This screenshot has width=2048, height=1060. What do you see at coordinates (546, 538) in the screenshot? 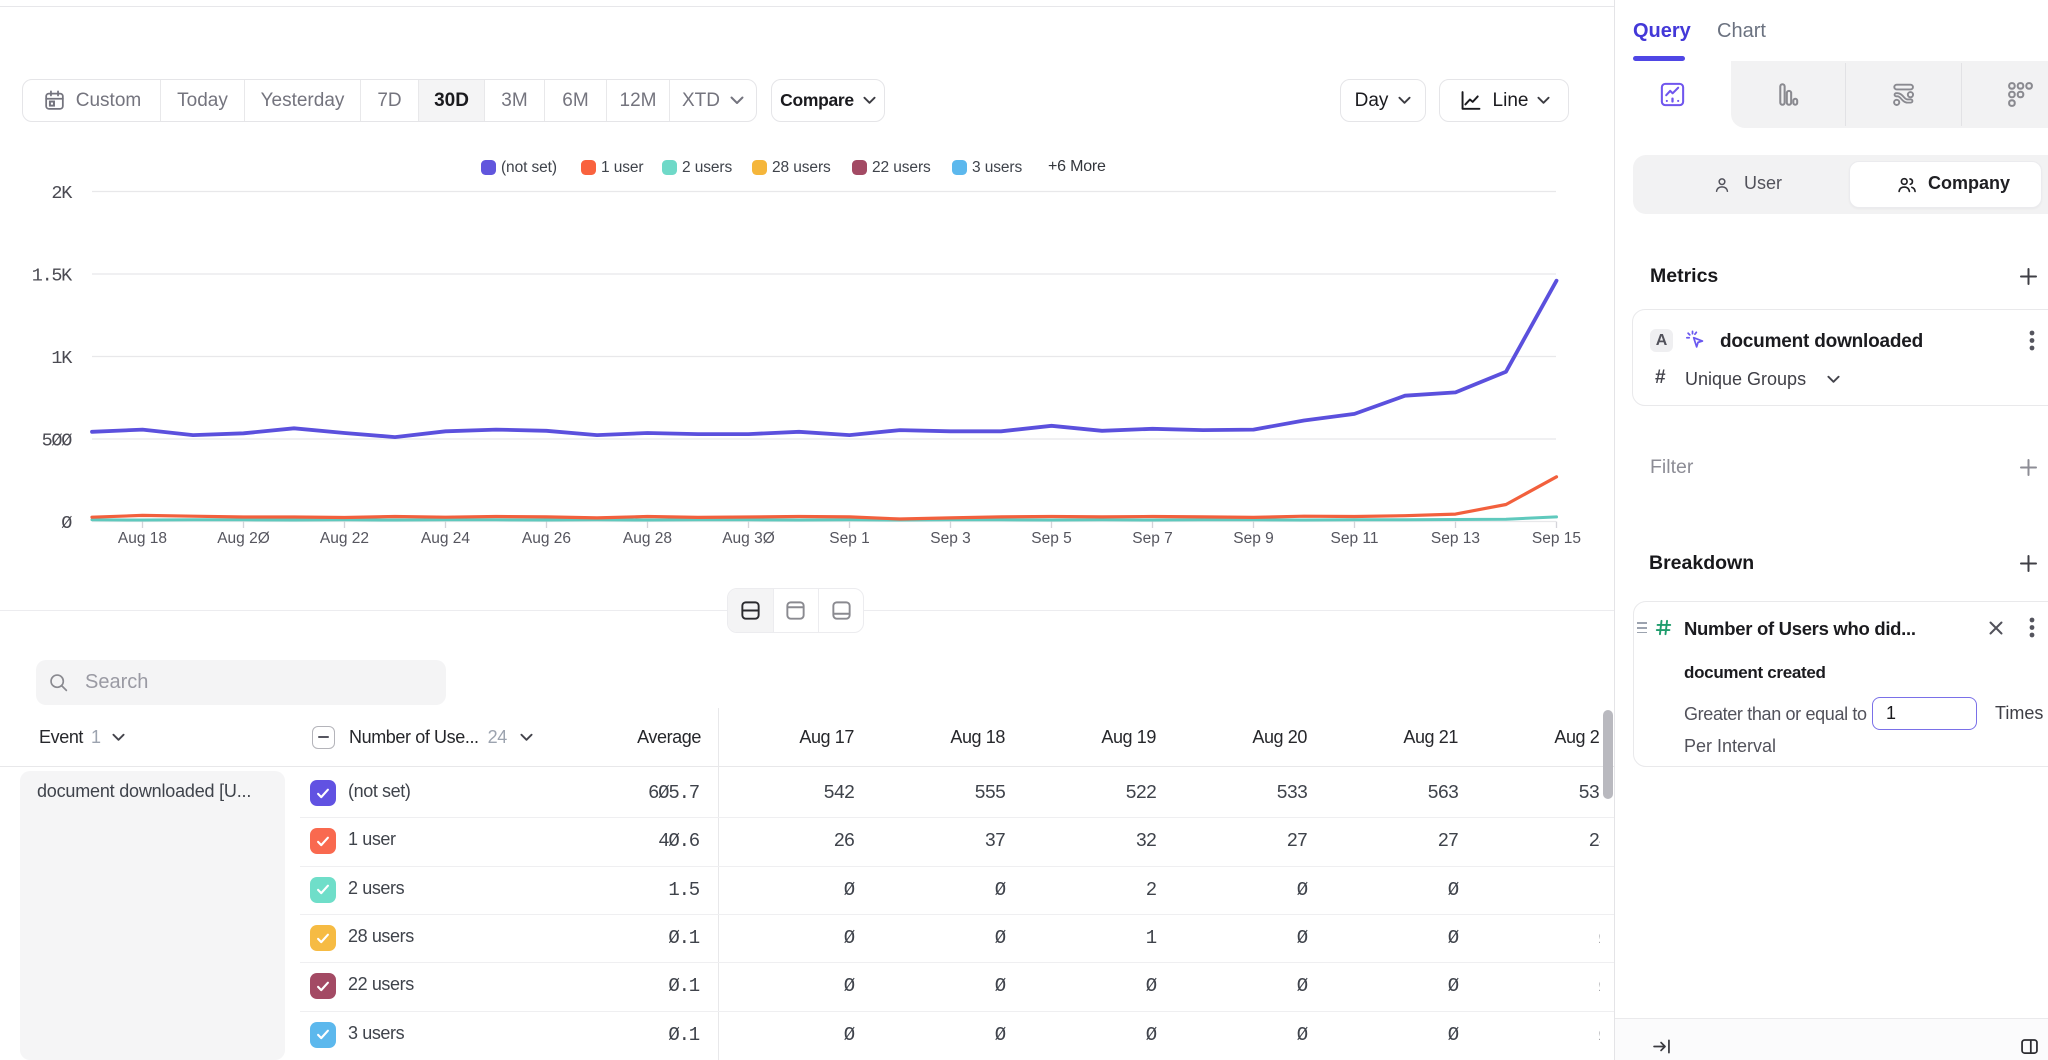
I see `svg-text: Aug 26` at bounding box center [546, 538].